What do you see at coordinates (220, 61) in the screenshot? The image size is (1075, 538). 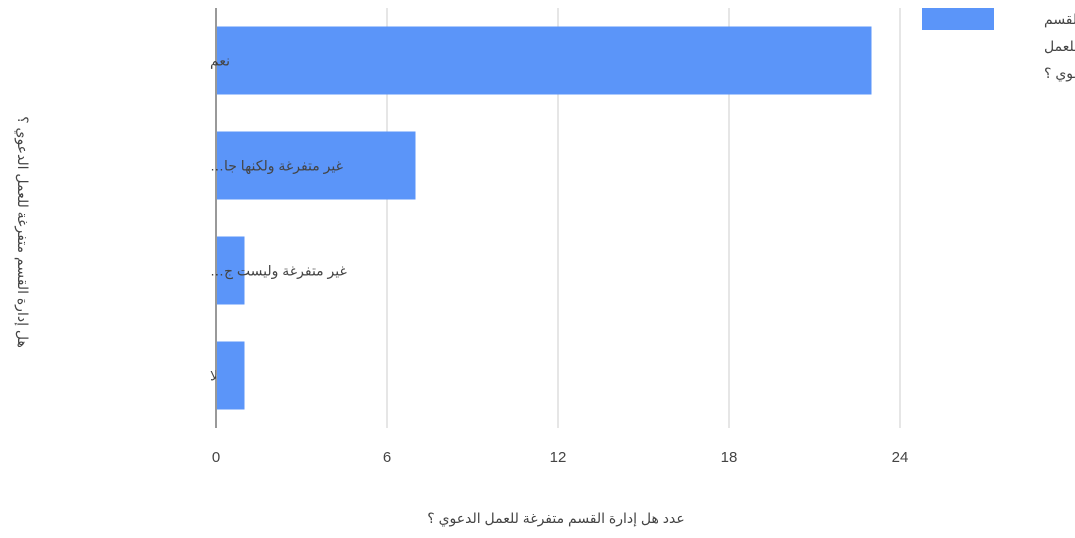 I see `category-label: نعم` at bounding box center [220, 61].